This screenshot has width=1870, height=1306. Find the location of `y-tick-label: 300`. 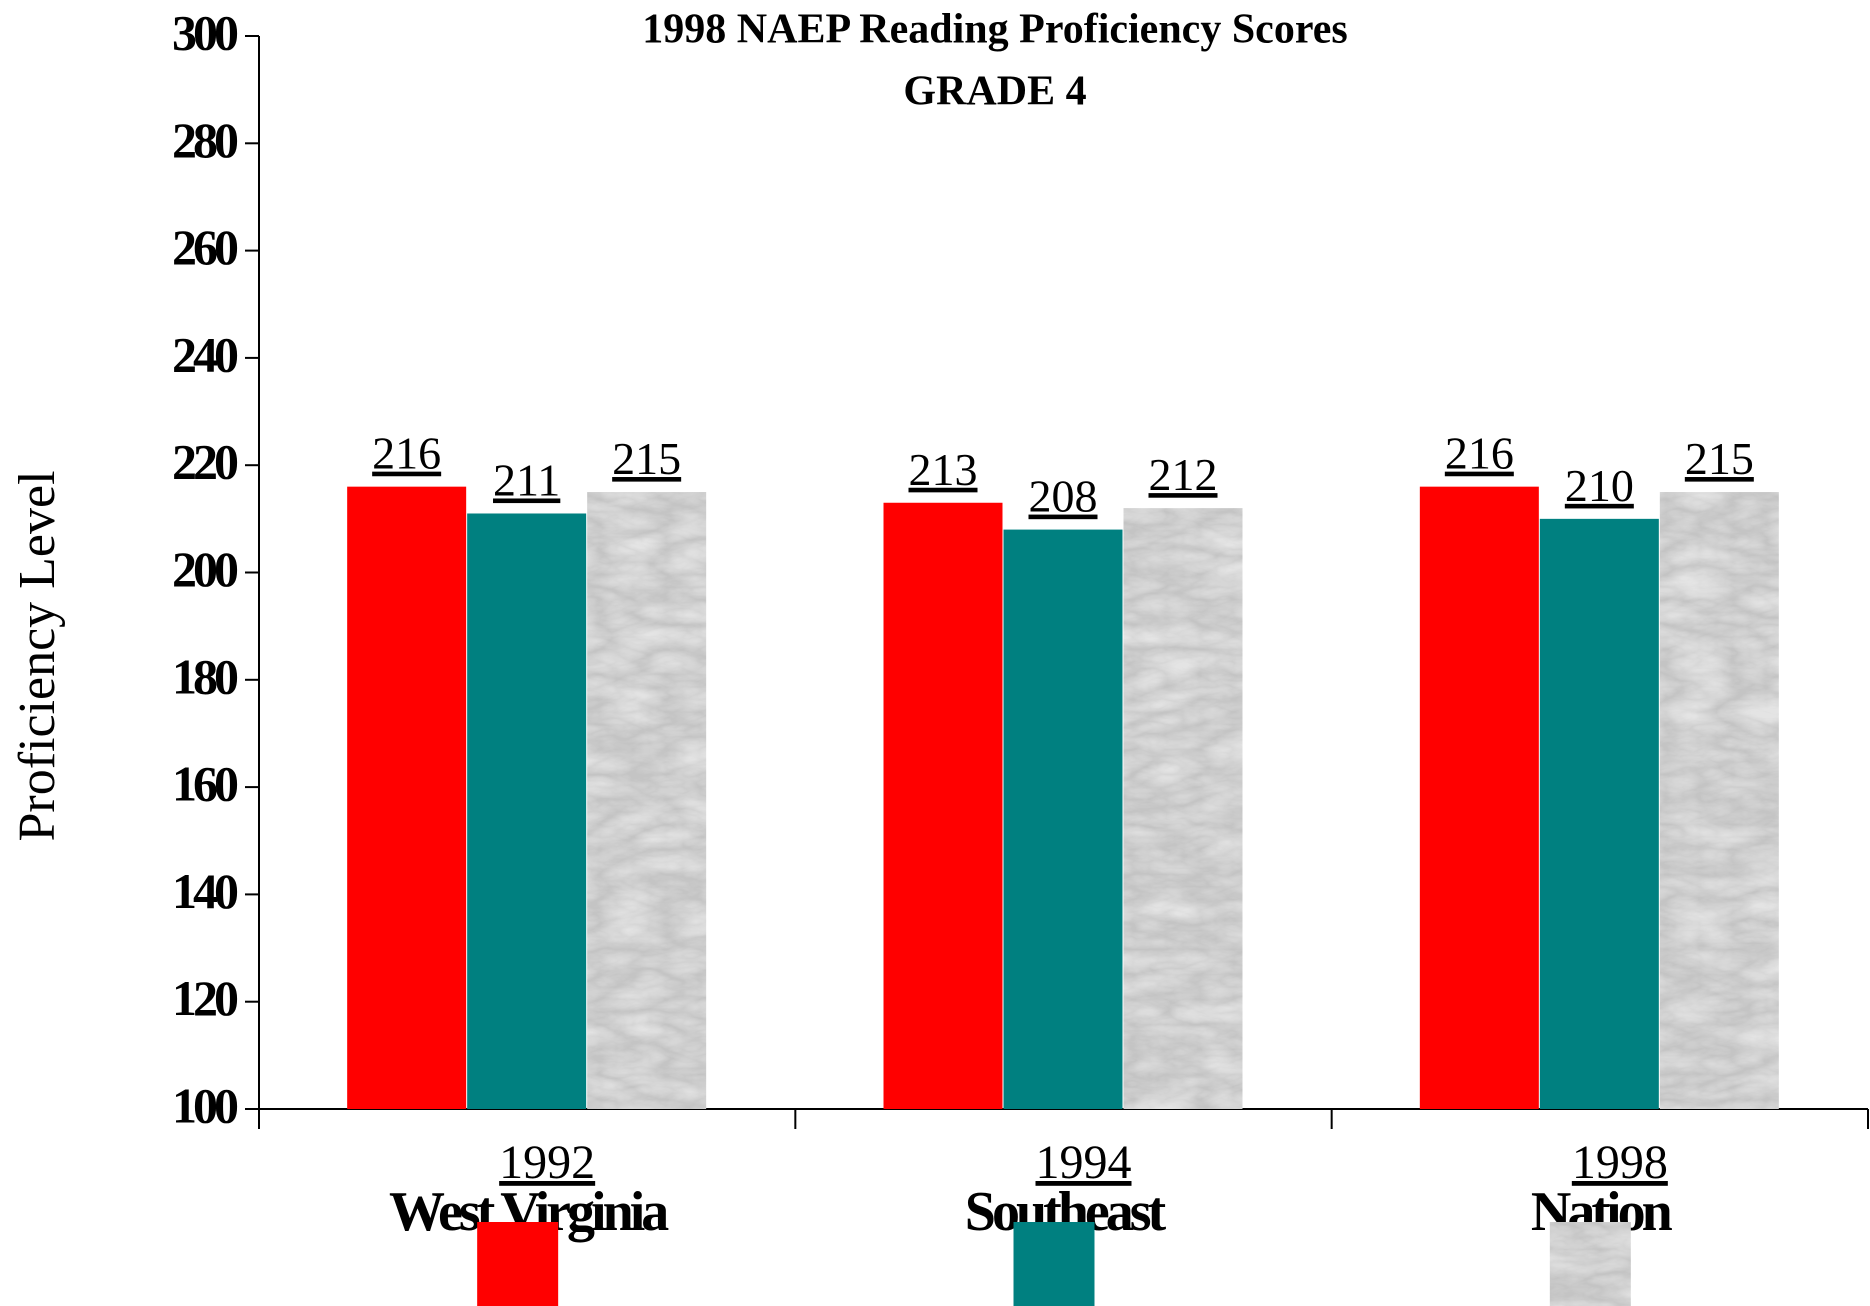

y-tick-label: 300 is located at coordinates (205, 32).